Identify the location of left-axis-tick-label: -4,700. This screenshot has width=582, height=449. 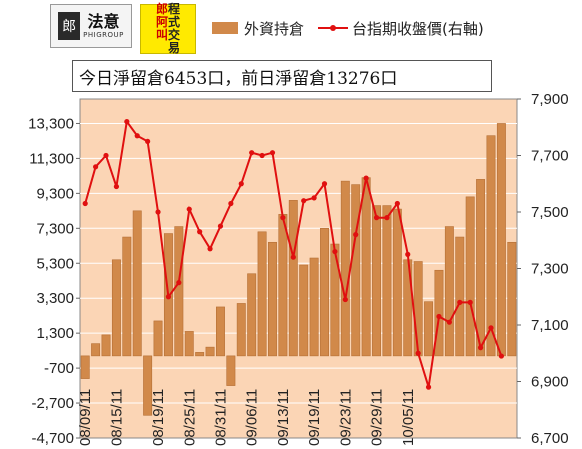
(52, 438).